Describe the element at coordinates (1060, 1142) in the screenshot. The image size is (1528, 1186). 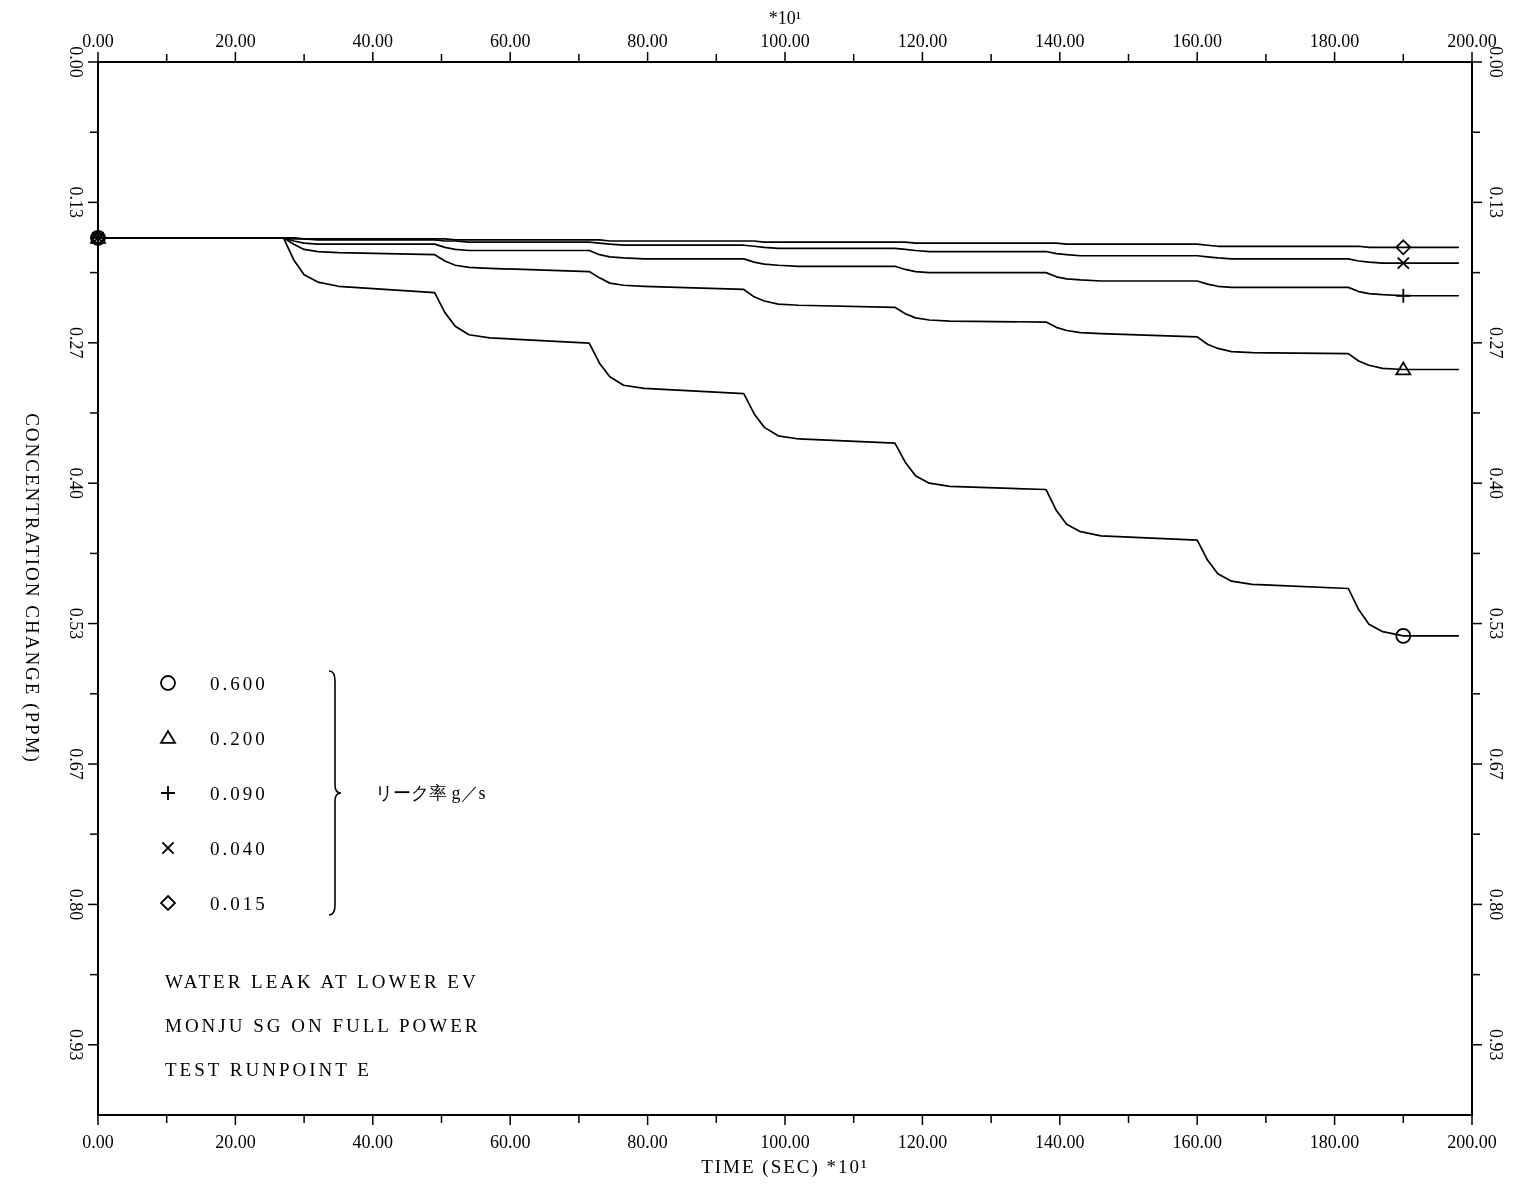
I see `x2-tick-label: 140.00` at that location.